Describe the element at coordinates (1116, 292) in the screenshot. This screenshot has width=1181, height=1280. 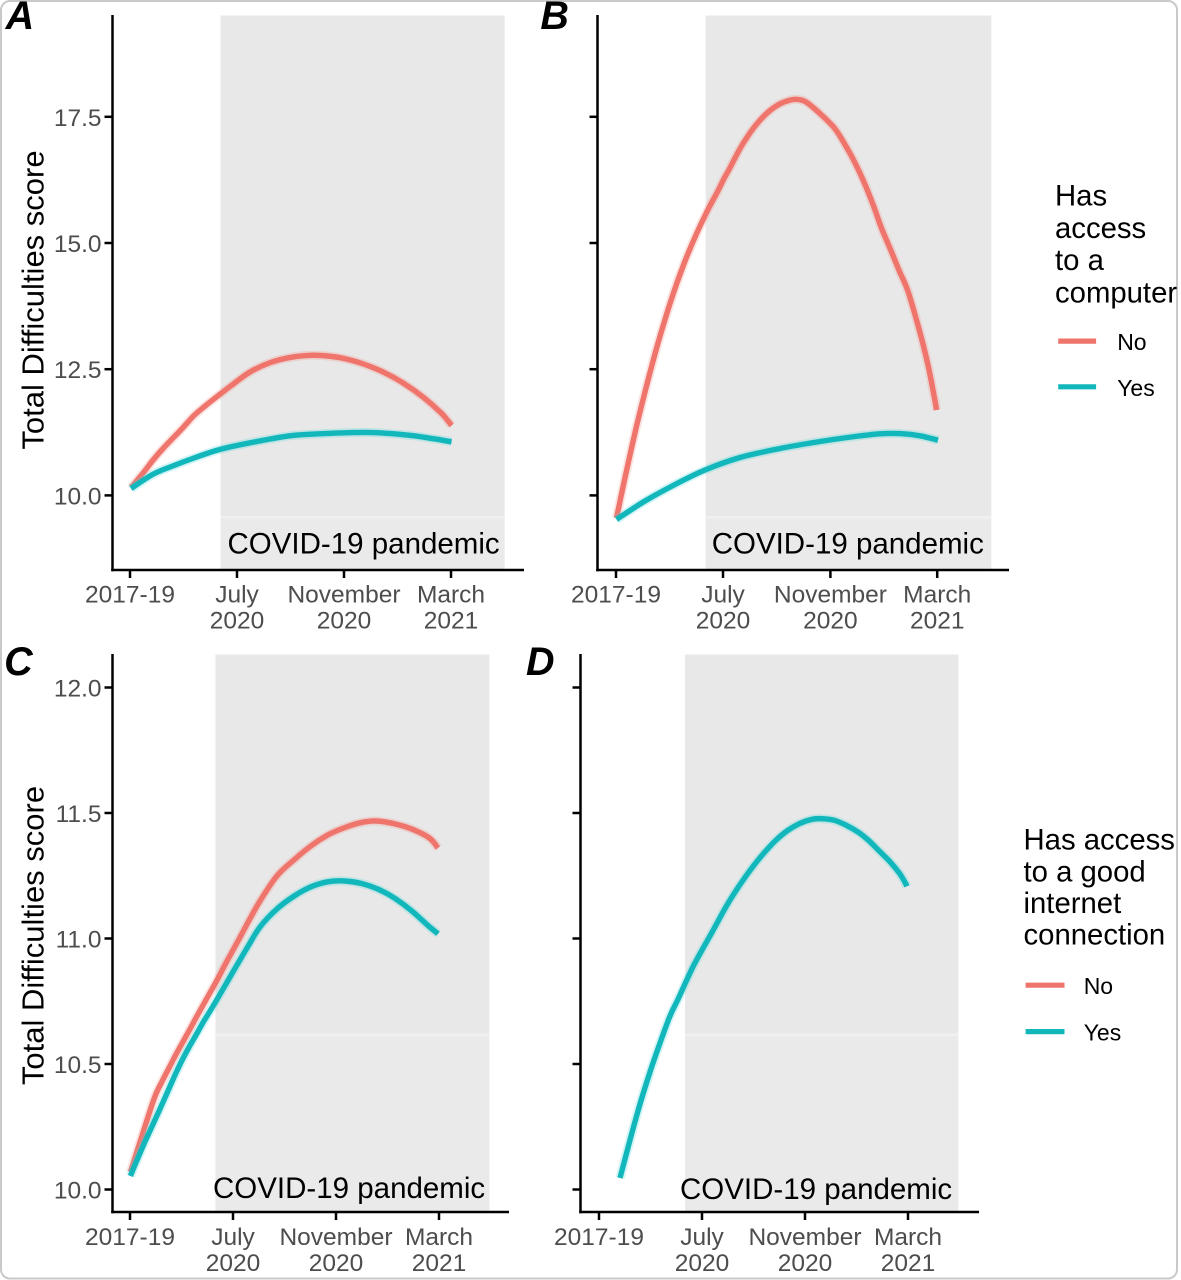
I see `svg-text: computer` at that location.